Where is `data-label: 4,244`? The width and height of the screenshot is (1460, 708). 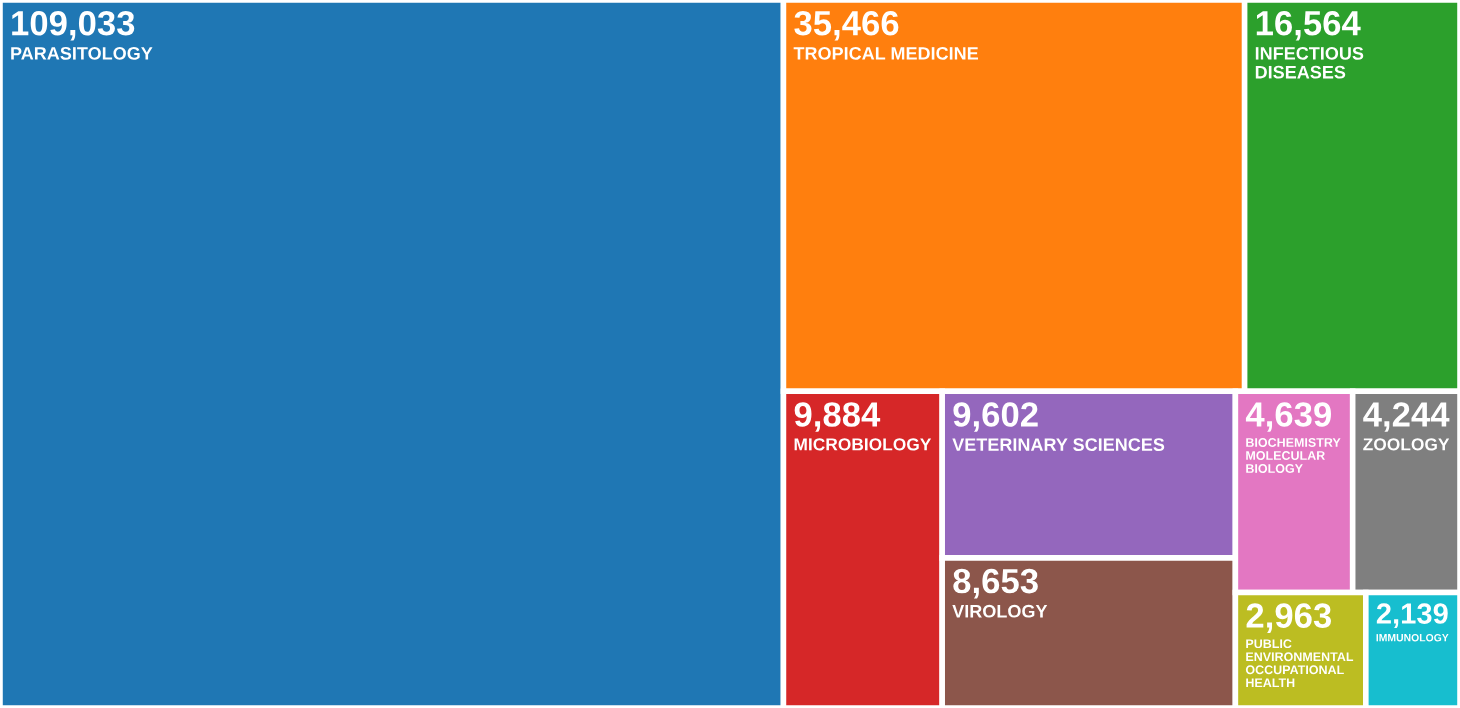 data-label: 4,244 is located at coordinates (1406, 417).